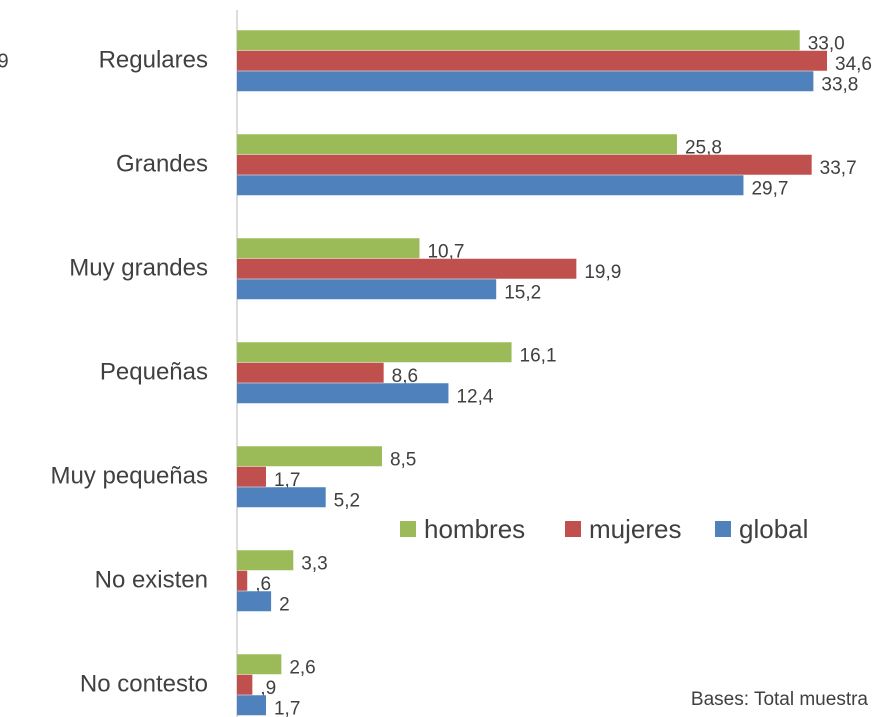 Image resolution: width=891 pixels, height=717 pixels. What do you see at coordinates (268, 688) in the screenshot?
I see `data-label: ,9` at bounding box center [268, 688].